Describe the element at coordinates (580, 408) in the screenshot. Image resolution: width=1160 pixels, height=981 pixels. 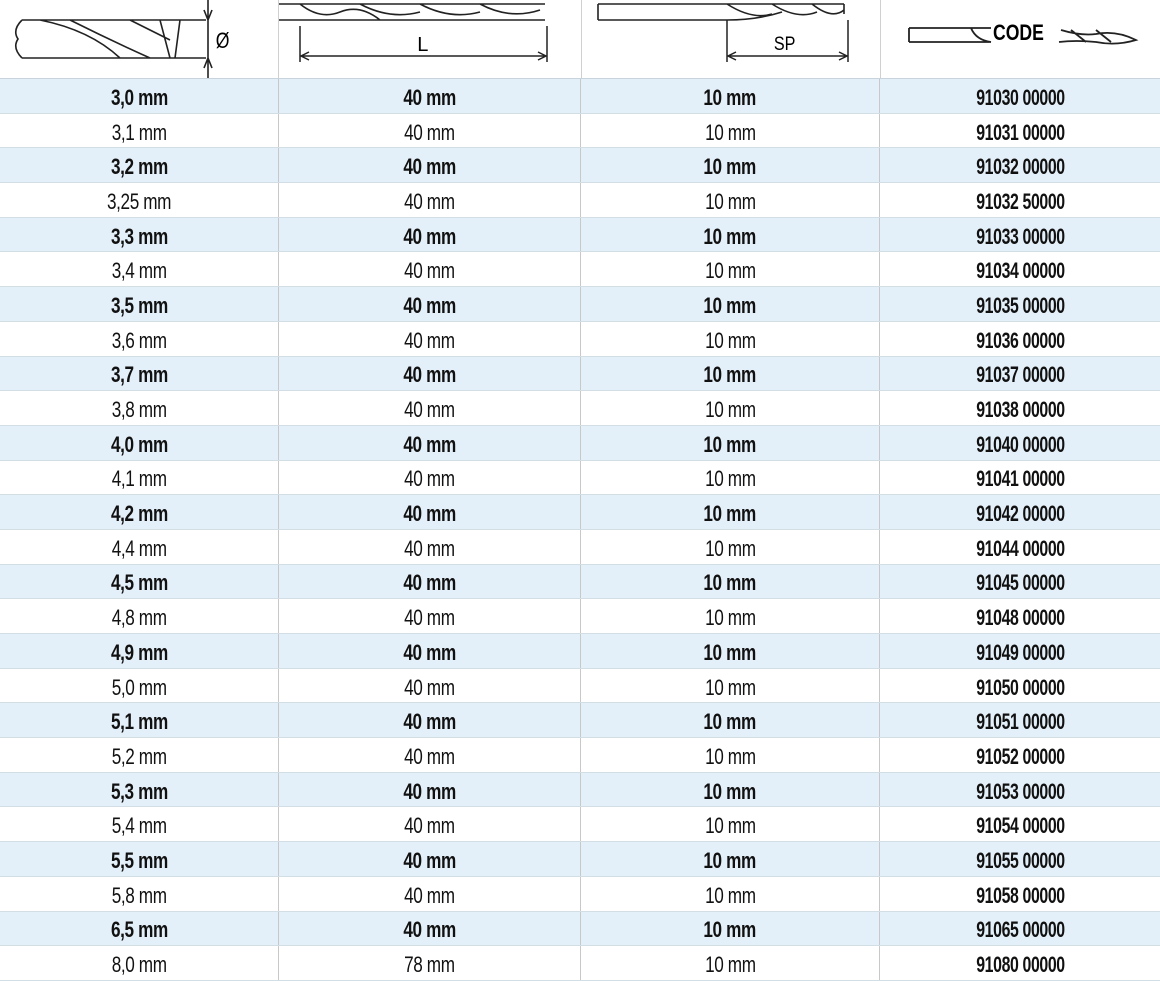
I see `table-row: 3,8 mm 40 mm 10 mm 91038 00000` at that location.